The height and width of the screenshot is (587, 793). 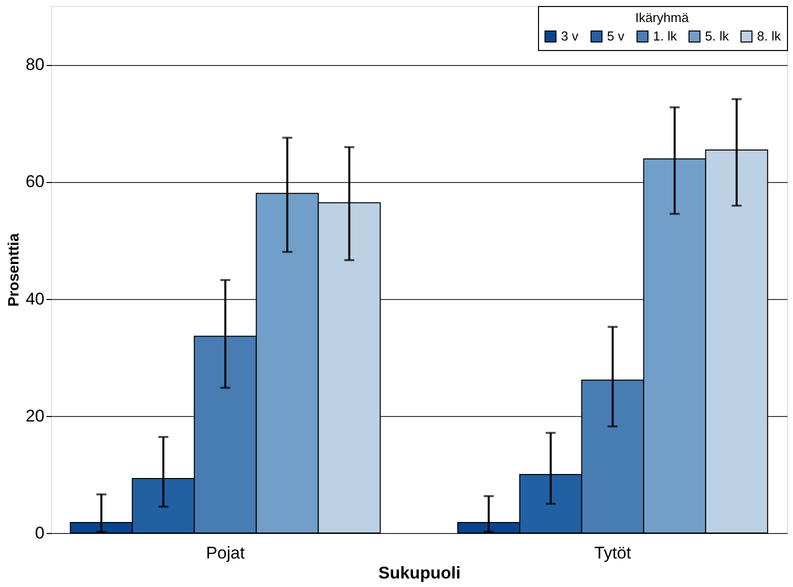 I want to click on legend-title: Ikäryhmä, so click(x=662, y=17).